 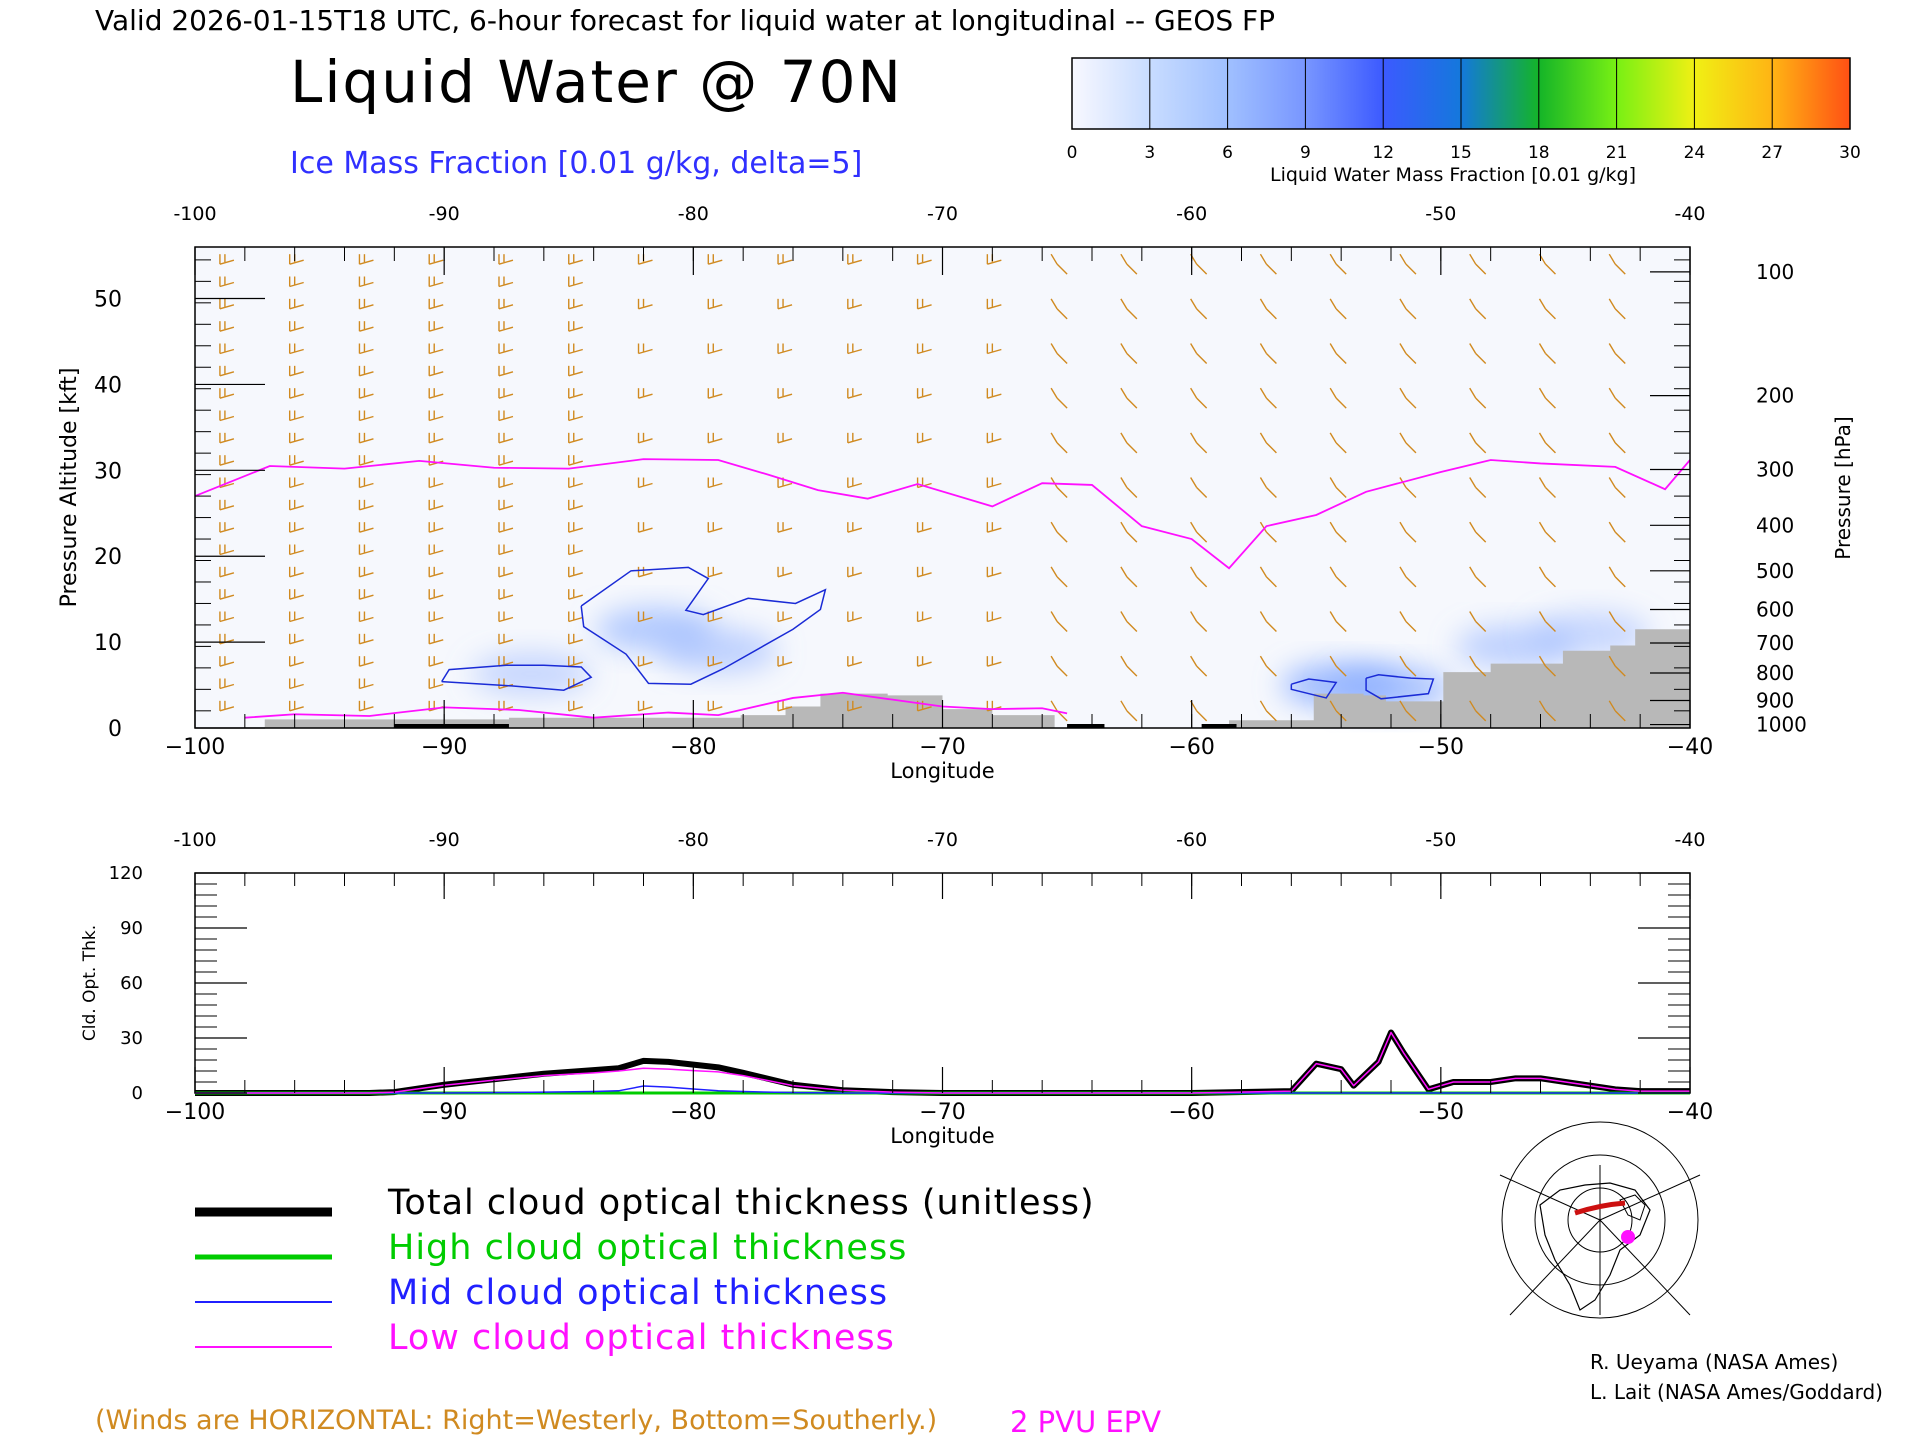 What do you see at coordinates (1383, 153) in the screenshot?
I see `colorbar-tick-label: 12` at bounding box center [1383, 153].